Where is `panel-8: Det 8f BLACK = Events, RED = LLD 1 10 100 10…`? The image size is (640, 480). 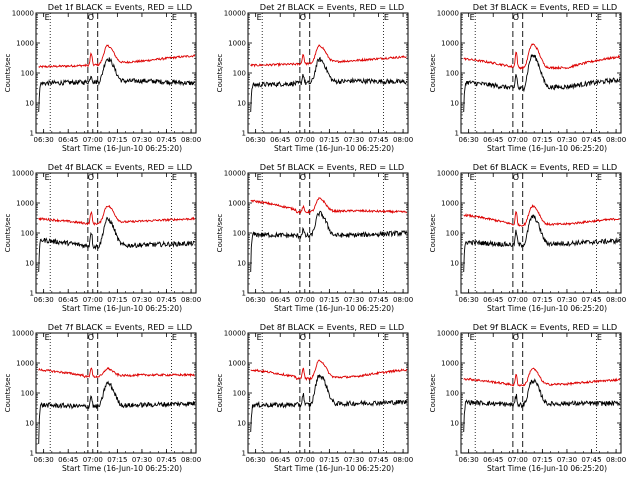
panel-8: Det 8f BLACK = Events, RED = LLD 1 10 100 10… is located at coordinates (314, 397).